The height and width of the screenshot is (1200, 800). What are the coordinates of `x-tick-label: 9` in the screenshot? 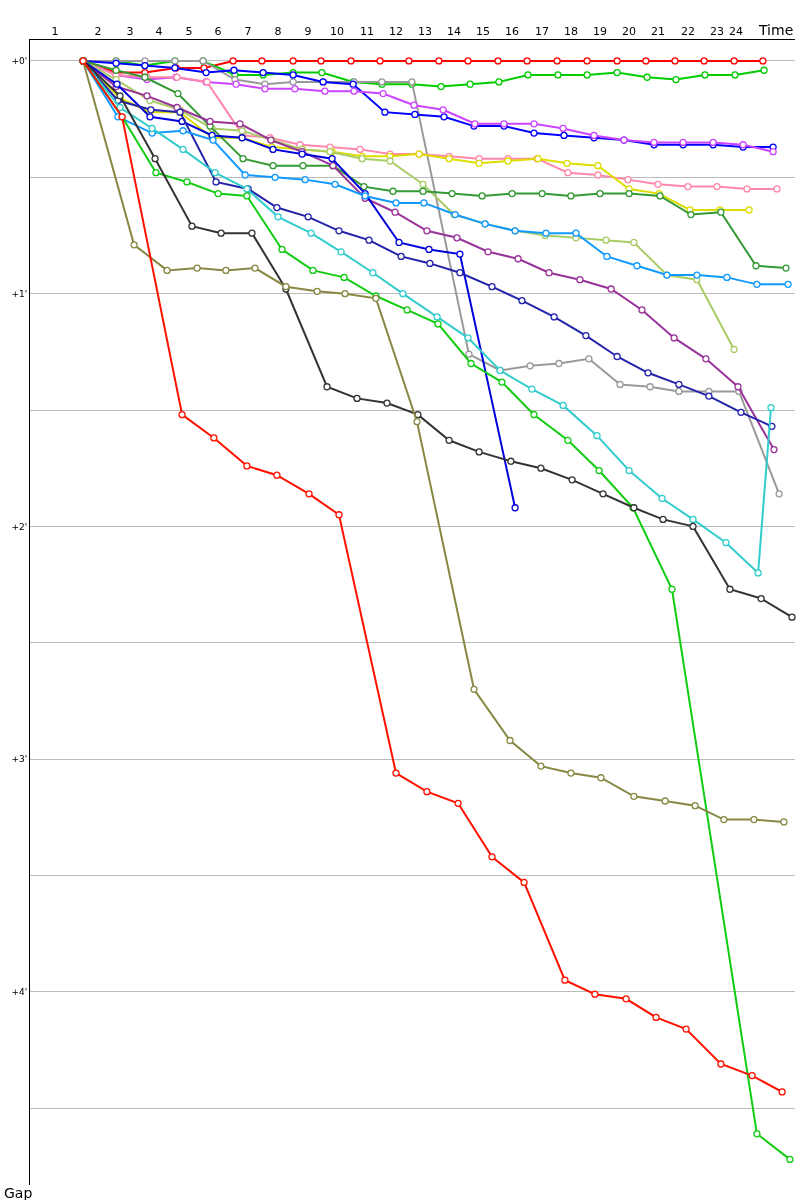 It's located at (308, 31).